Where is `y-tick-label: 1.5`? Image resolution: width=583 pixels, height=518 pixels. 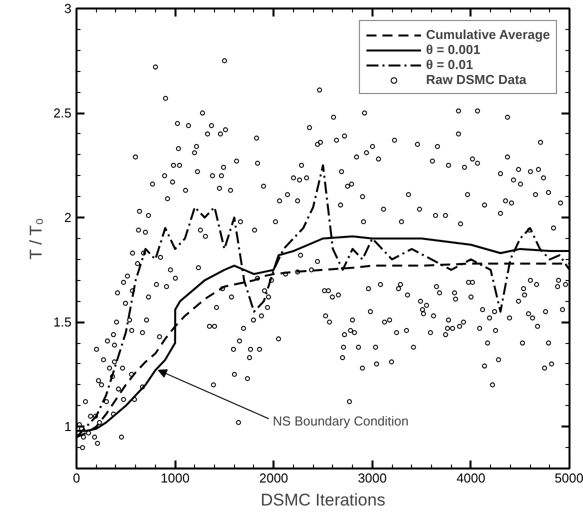 y-tick-label: 1.5 is located at coordinates (62, 322).